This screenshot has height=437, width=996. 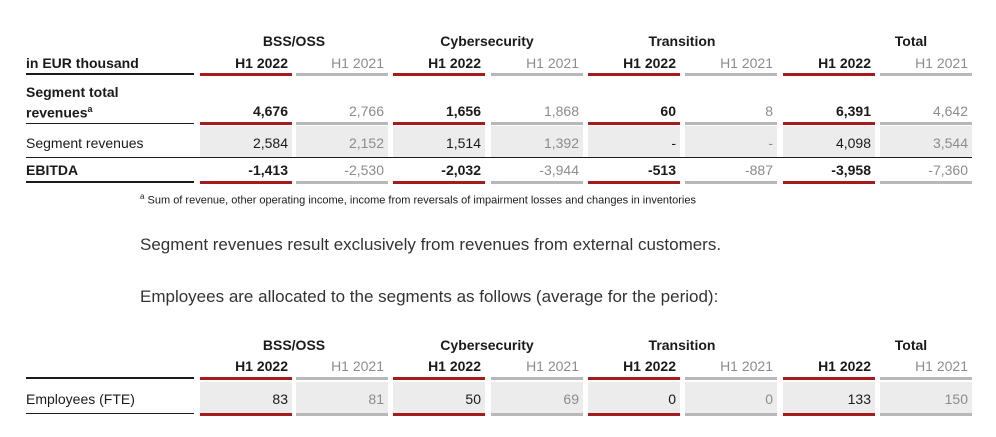 What do you see at coordinates (956, 399) in the screenshot?
I see `table-cell: 150` at bounding box center [956, 399].